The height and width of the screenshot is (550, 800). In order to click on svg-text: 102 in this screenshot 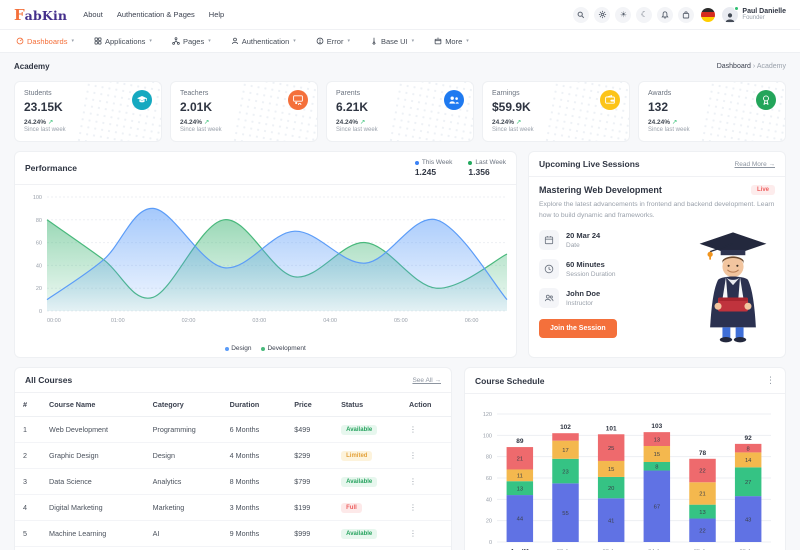, I will do `click(565, 427)`.